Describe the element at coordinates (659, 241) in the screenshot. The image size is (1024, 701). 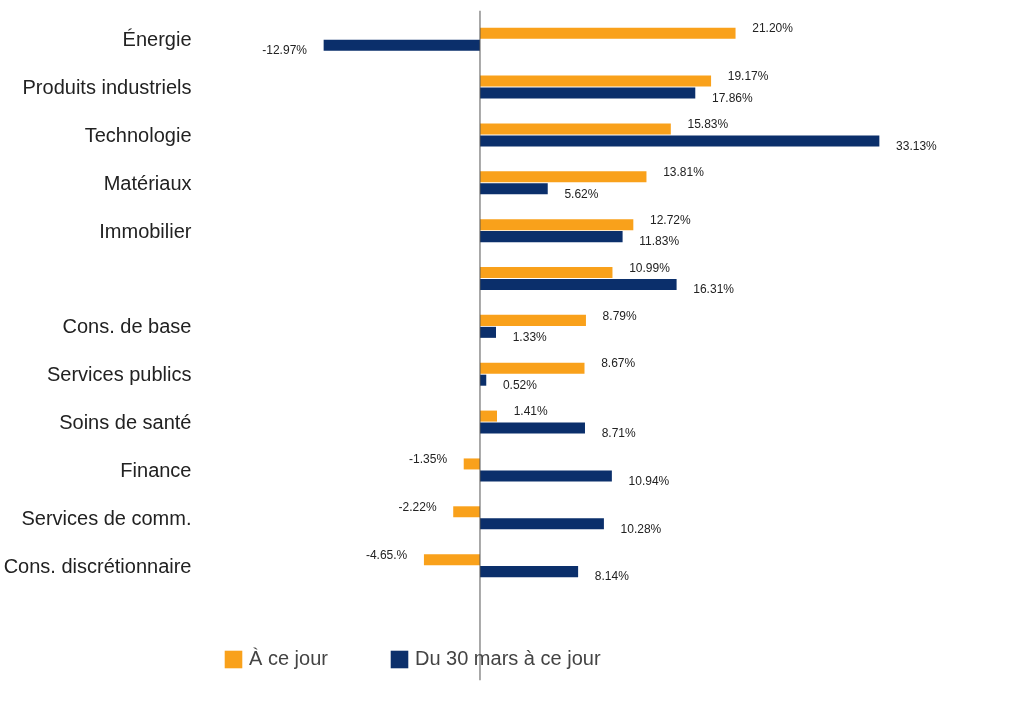
I see `data-label: 11.83%` at that location.